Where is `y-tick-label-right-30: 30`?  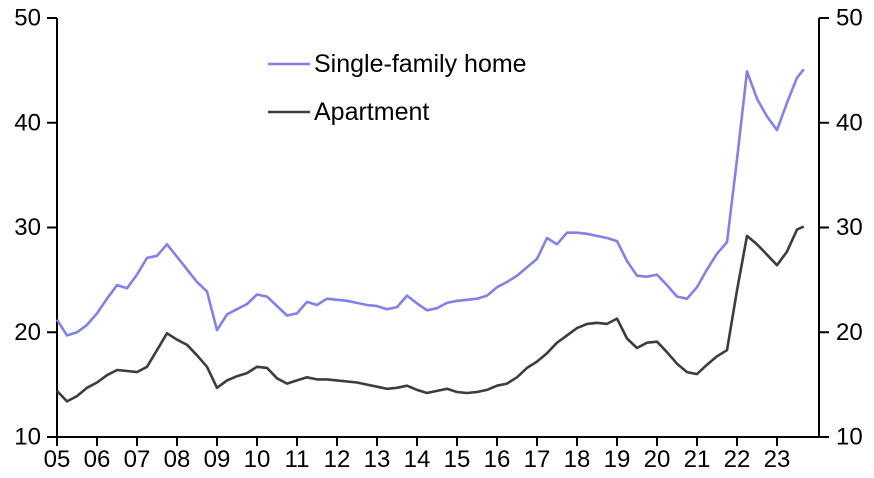 y-tick-label-right-30: 30 is located at coordinates (849, 227).